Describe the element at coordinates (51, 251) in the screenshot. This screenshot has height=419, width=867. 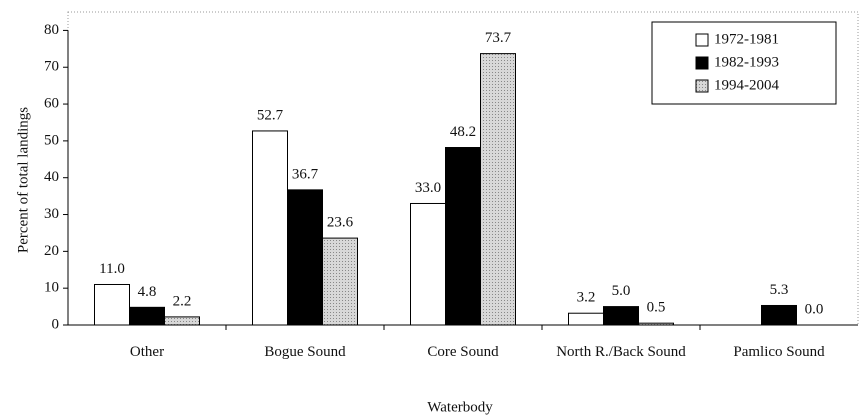
I see `y-tick-label: 20` at that location.